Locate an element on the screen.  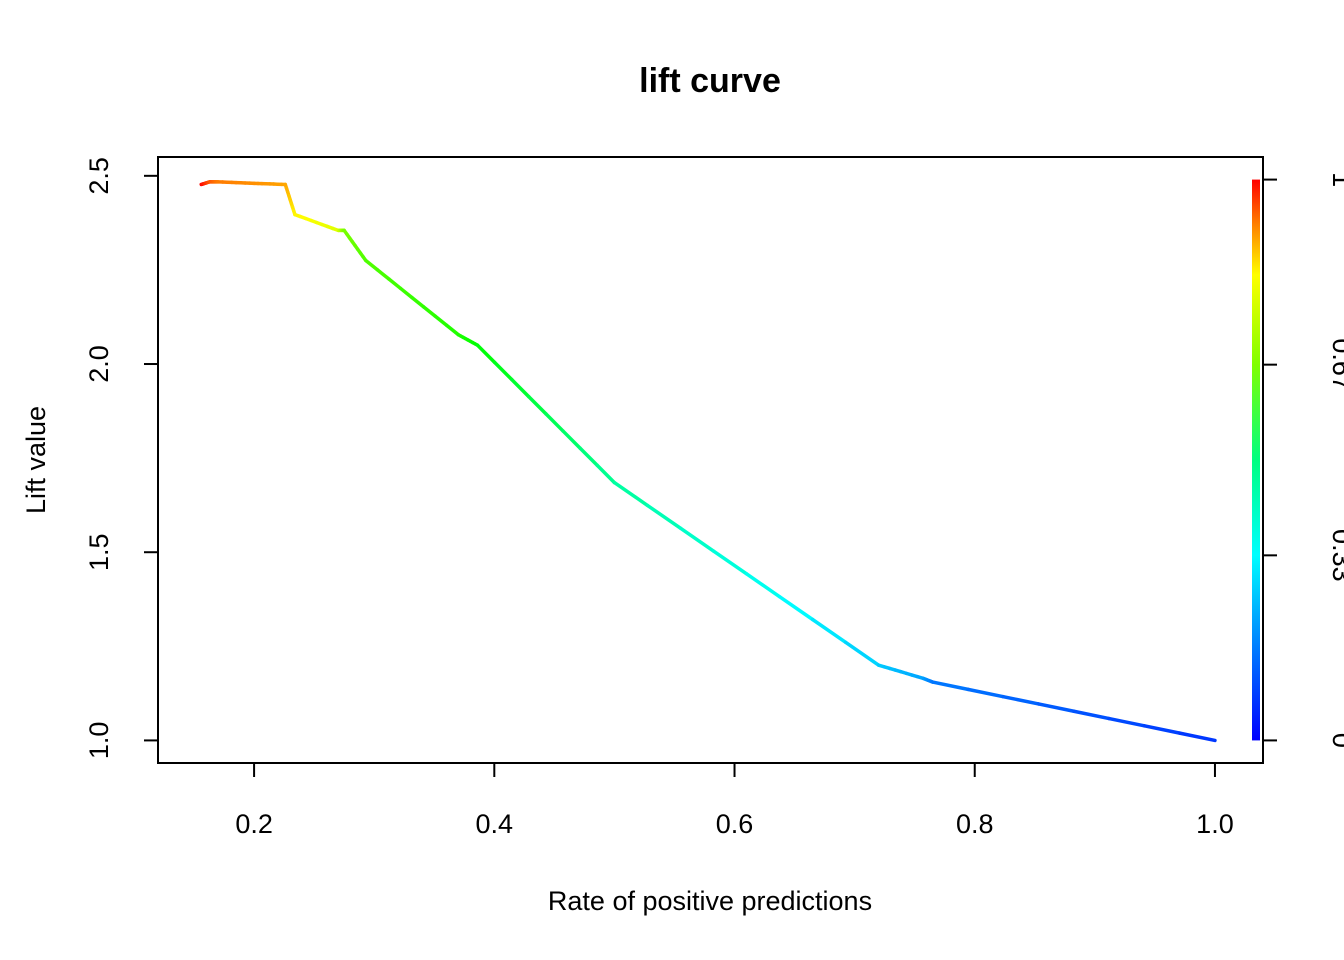
colorbar-gradient is located at coordinates (1256, 460).